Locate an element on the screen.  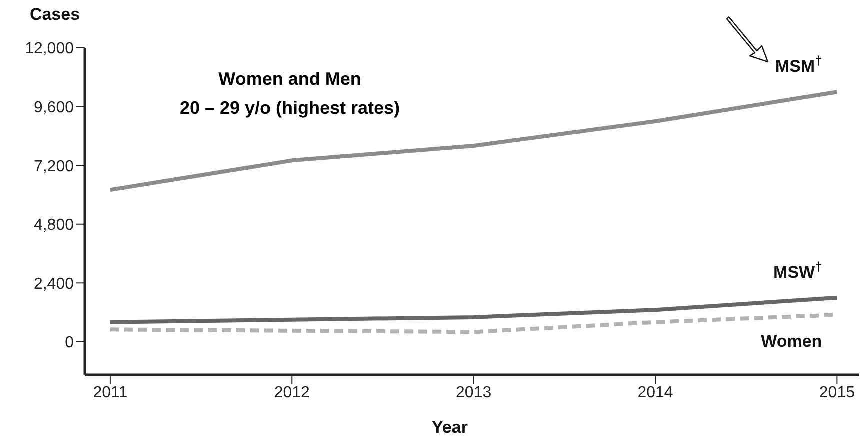
x-tick-label: 2014 is located at coordinates (656, 393).